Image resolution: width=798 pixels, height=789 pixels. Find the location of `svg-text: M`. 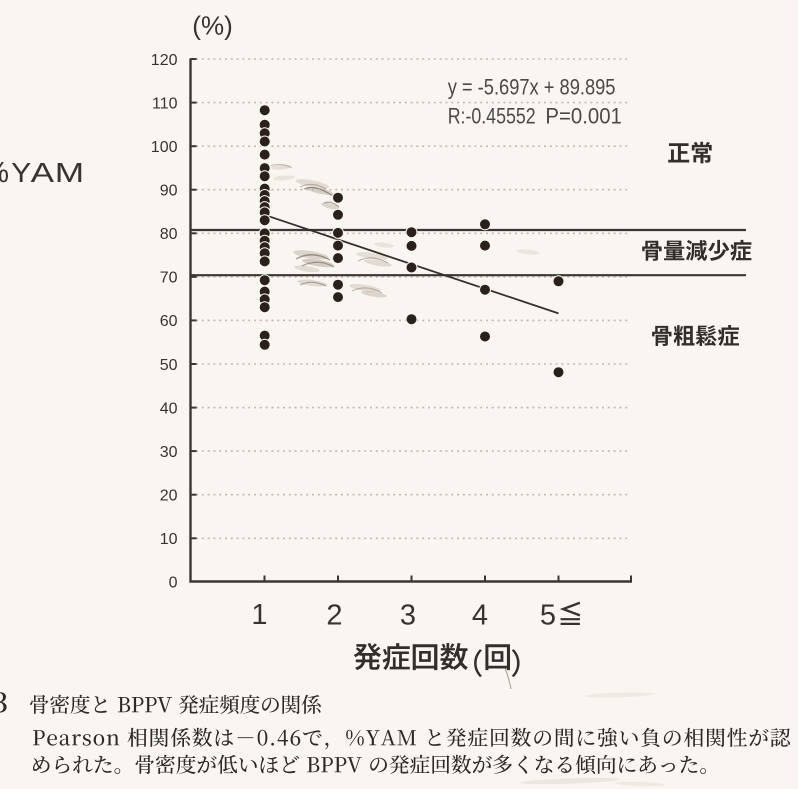

svg-text: M is located at coordinates (69, 172).